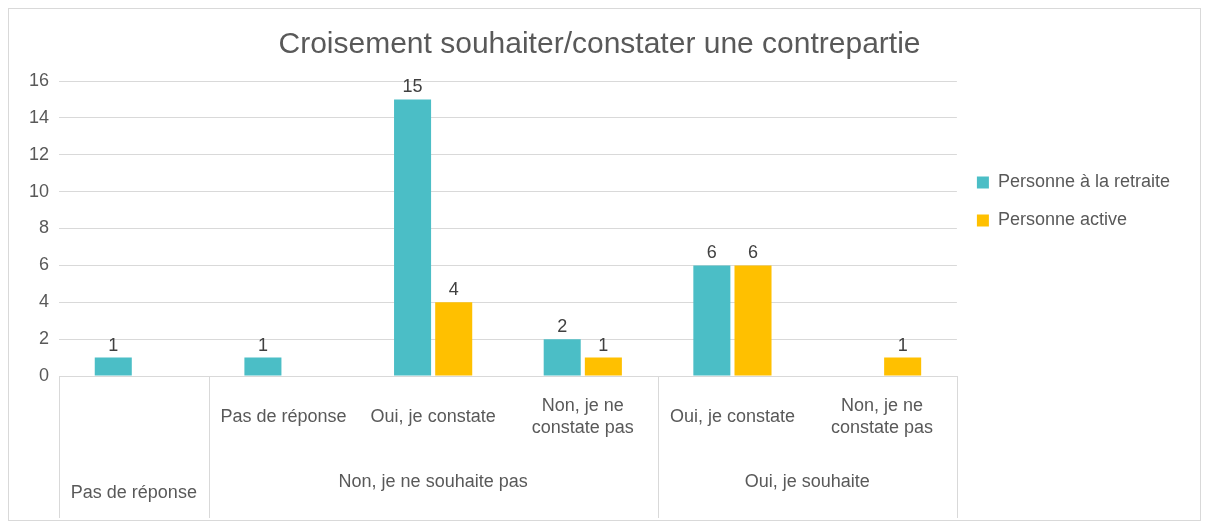  Describe the element at coordinates (807, 480) in the screenshot. I see `text: Oui, je souhaite` at that location.